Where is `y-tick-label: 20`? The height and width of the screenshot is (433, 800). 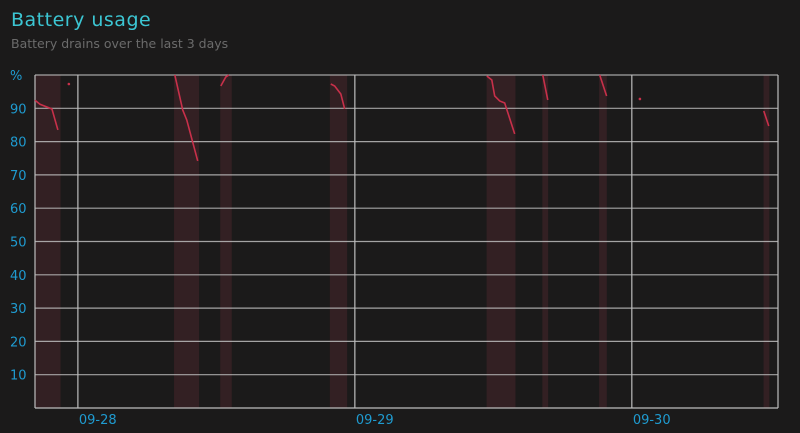 y-tick-label: 20 is located at coordinates (18, 342).